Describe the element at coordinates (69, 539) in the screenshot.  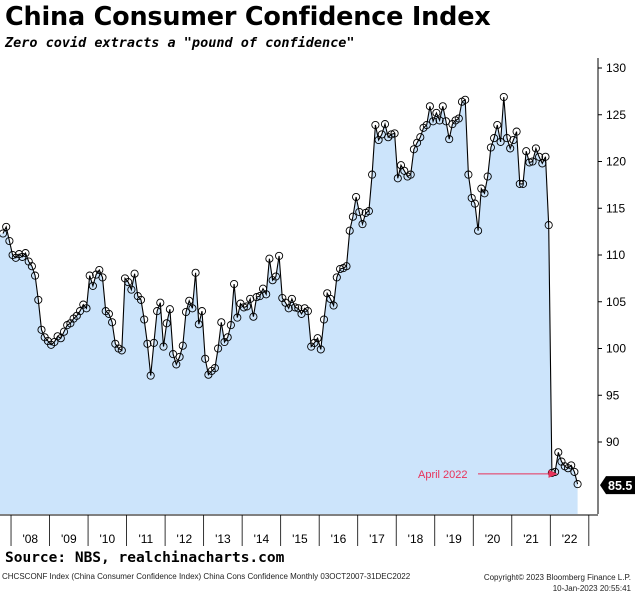
I see `x-tick-label: '09` at that location.